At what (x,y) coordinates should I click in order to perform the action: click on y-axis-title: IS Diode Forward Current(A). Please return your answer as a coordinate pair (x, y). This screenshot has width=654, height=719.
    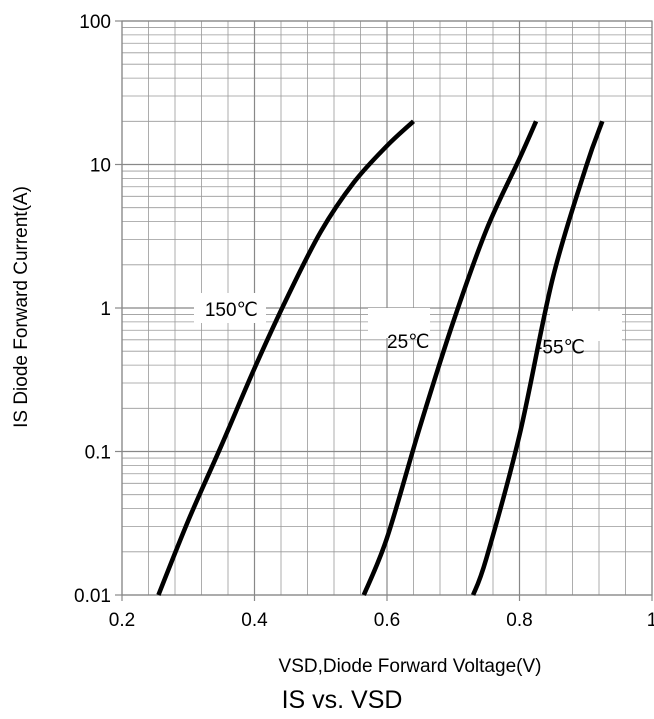
    Looking at the image, I should click on (21, 307).